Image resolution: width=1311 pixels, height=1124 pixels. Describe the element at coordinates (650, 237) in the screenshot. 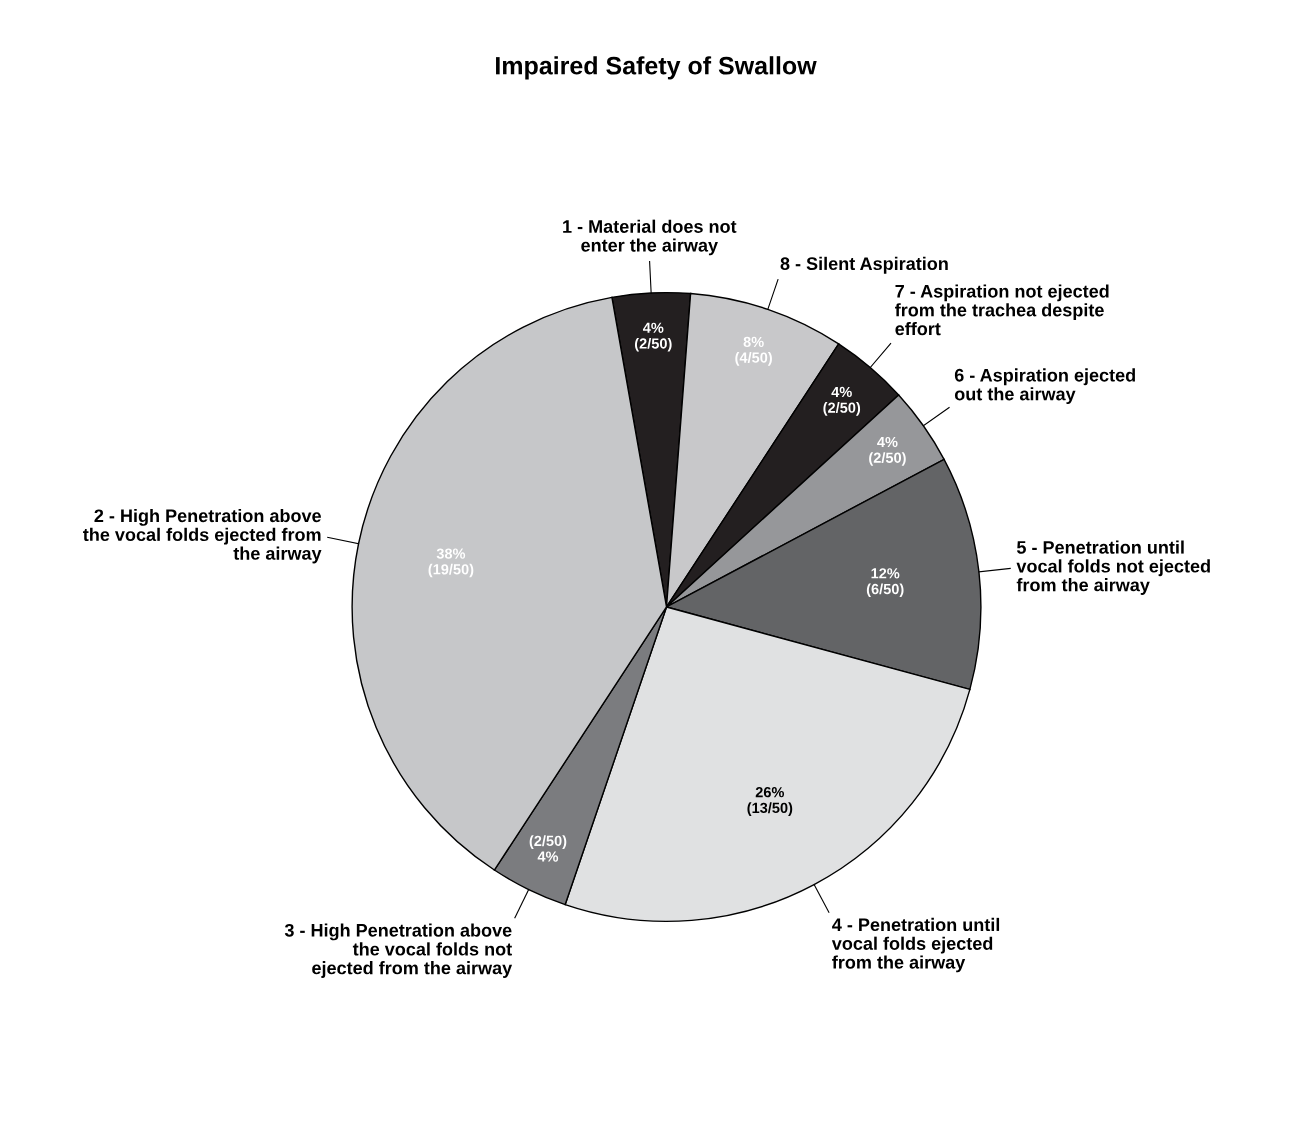

I see `slice-label: 1 - Material does not enter the airway` at that location.